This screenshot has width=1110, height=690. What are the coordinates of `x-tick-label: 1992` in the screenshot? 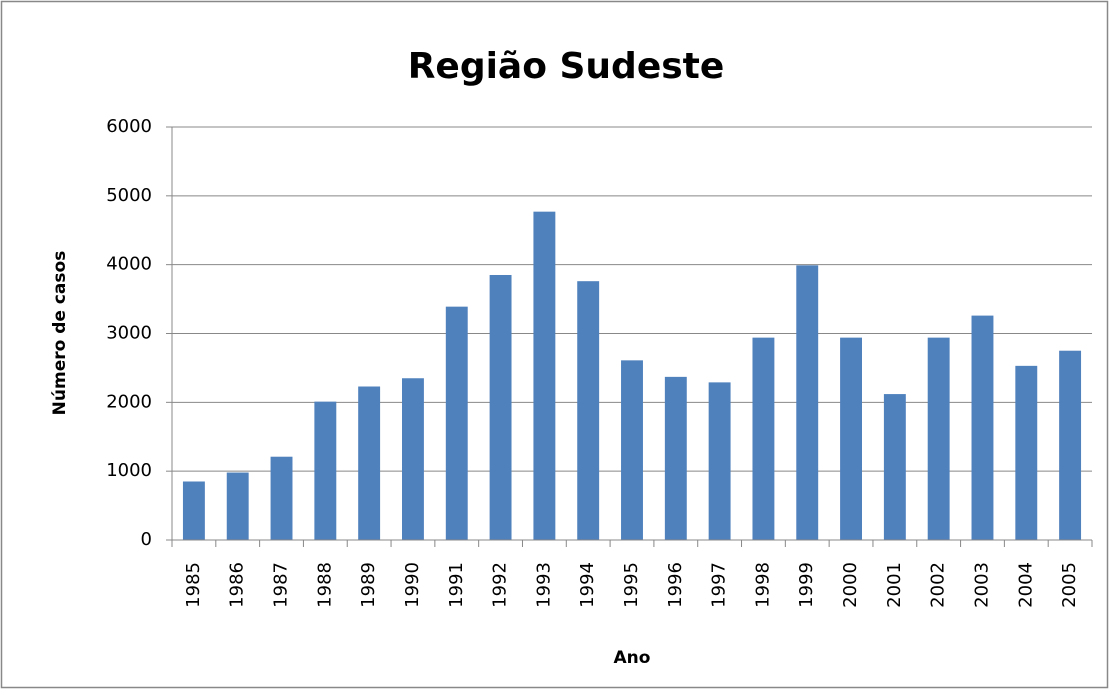 It's located at (500, 585).